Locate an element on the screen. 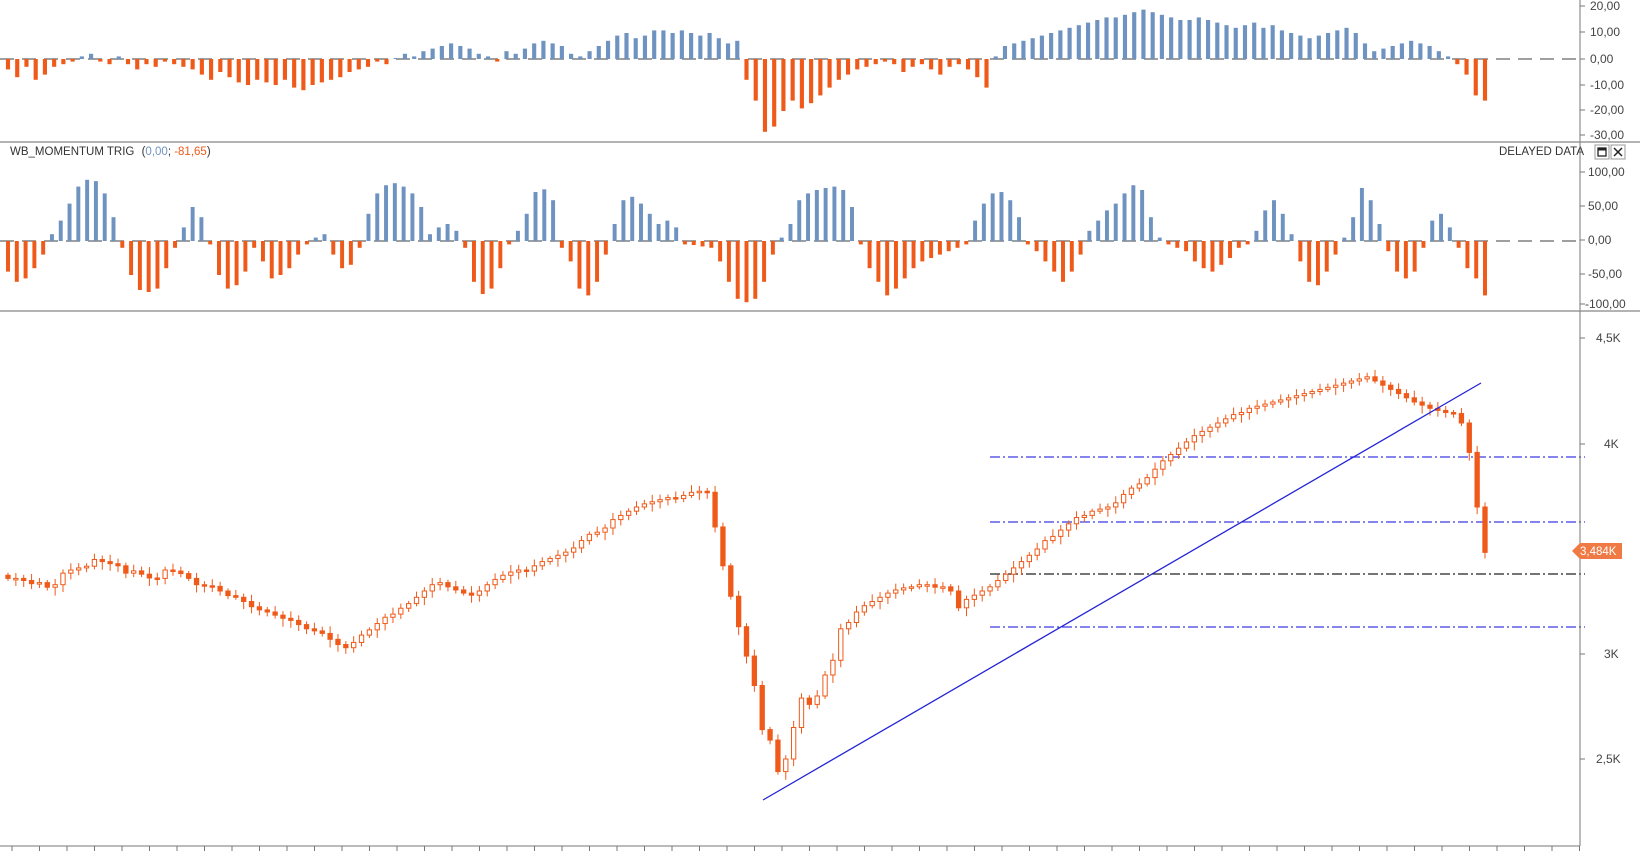 Image resolution: width=1640 pixels, height=851 pixels. close-button is located at coordinates (1618, 152).